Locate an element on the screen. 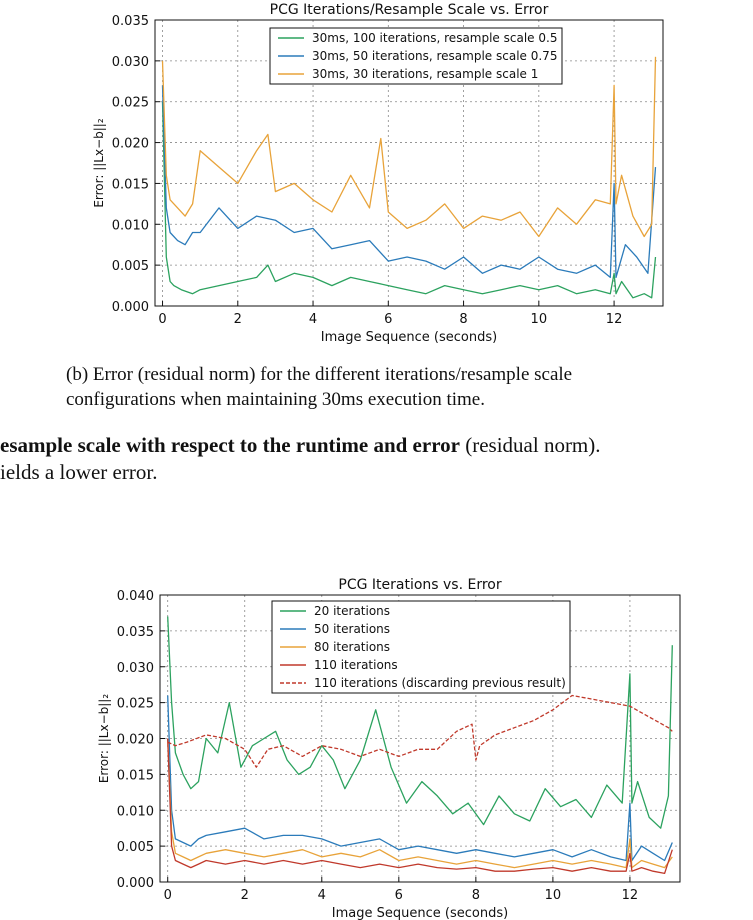 The image size is (753, 920). legend-entry: 20 iterations is located at coordinates (352, 611).